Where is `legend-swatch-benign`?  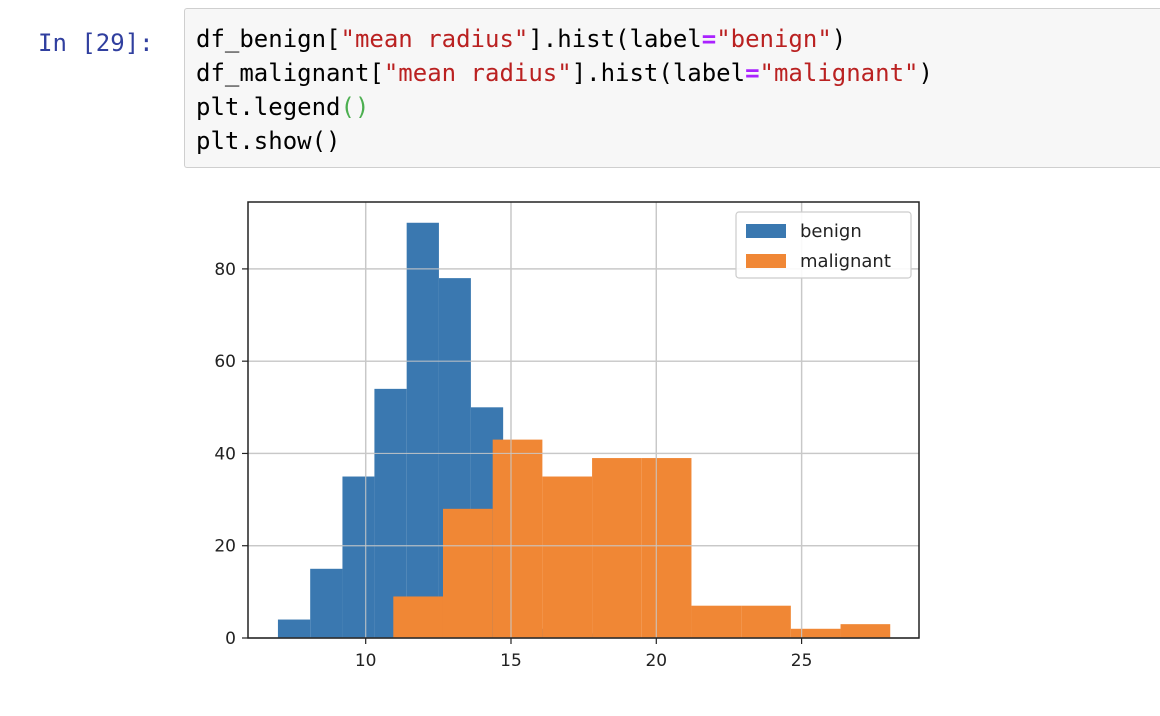 legend-swatch-benign is located at coordinates (766, 231).